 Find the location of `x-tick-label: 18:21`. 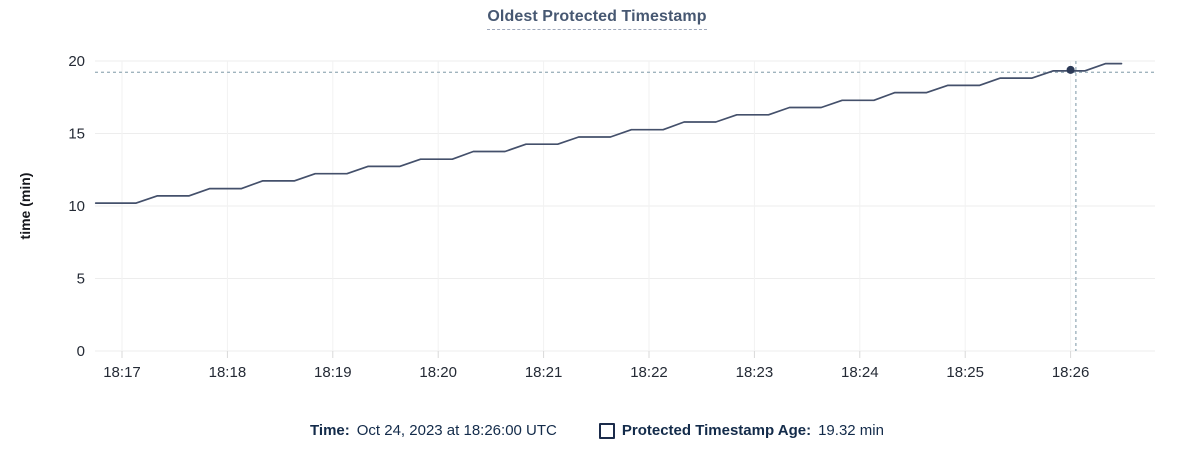

x-tick-label: 18:21 is located at coordinates (544, 372).